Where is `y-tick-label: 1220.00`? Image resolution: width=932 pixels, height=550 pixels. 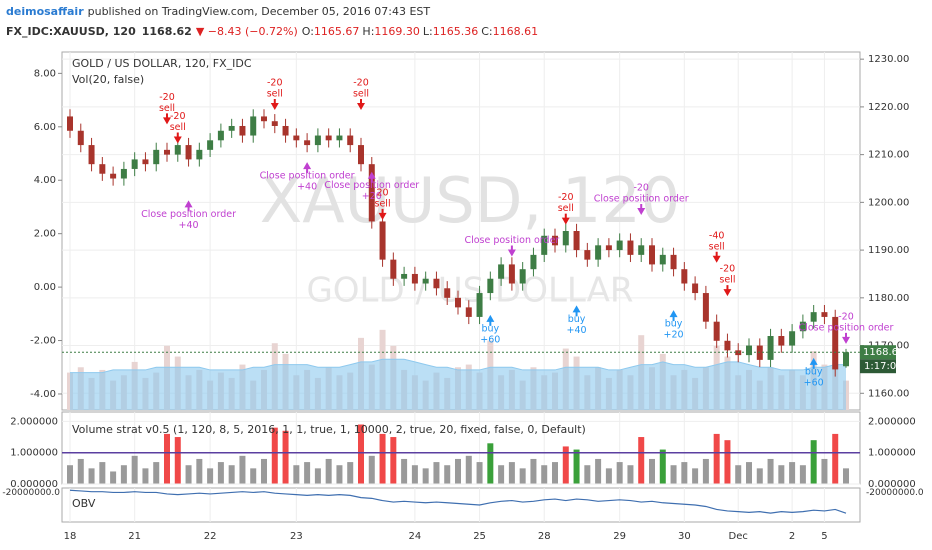 y-tick-label: 1220.00 is located at coordinates (888, 107).